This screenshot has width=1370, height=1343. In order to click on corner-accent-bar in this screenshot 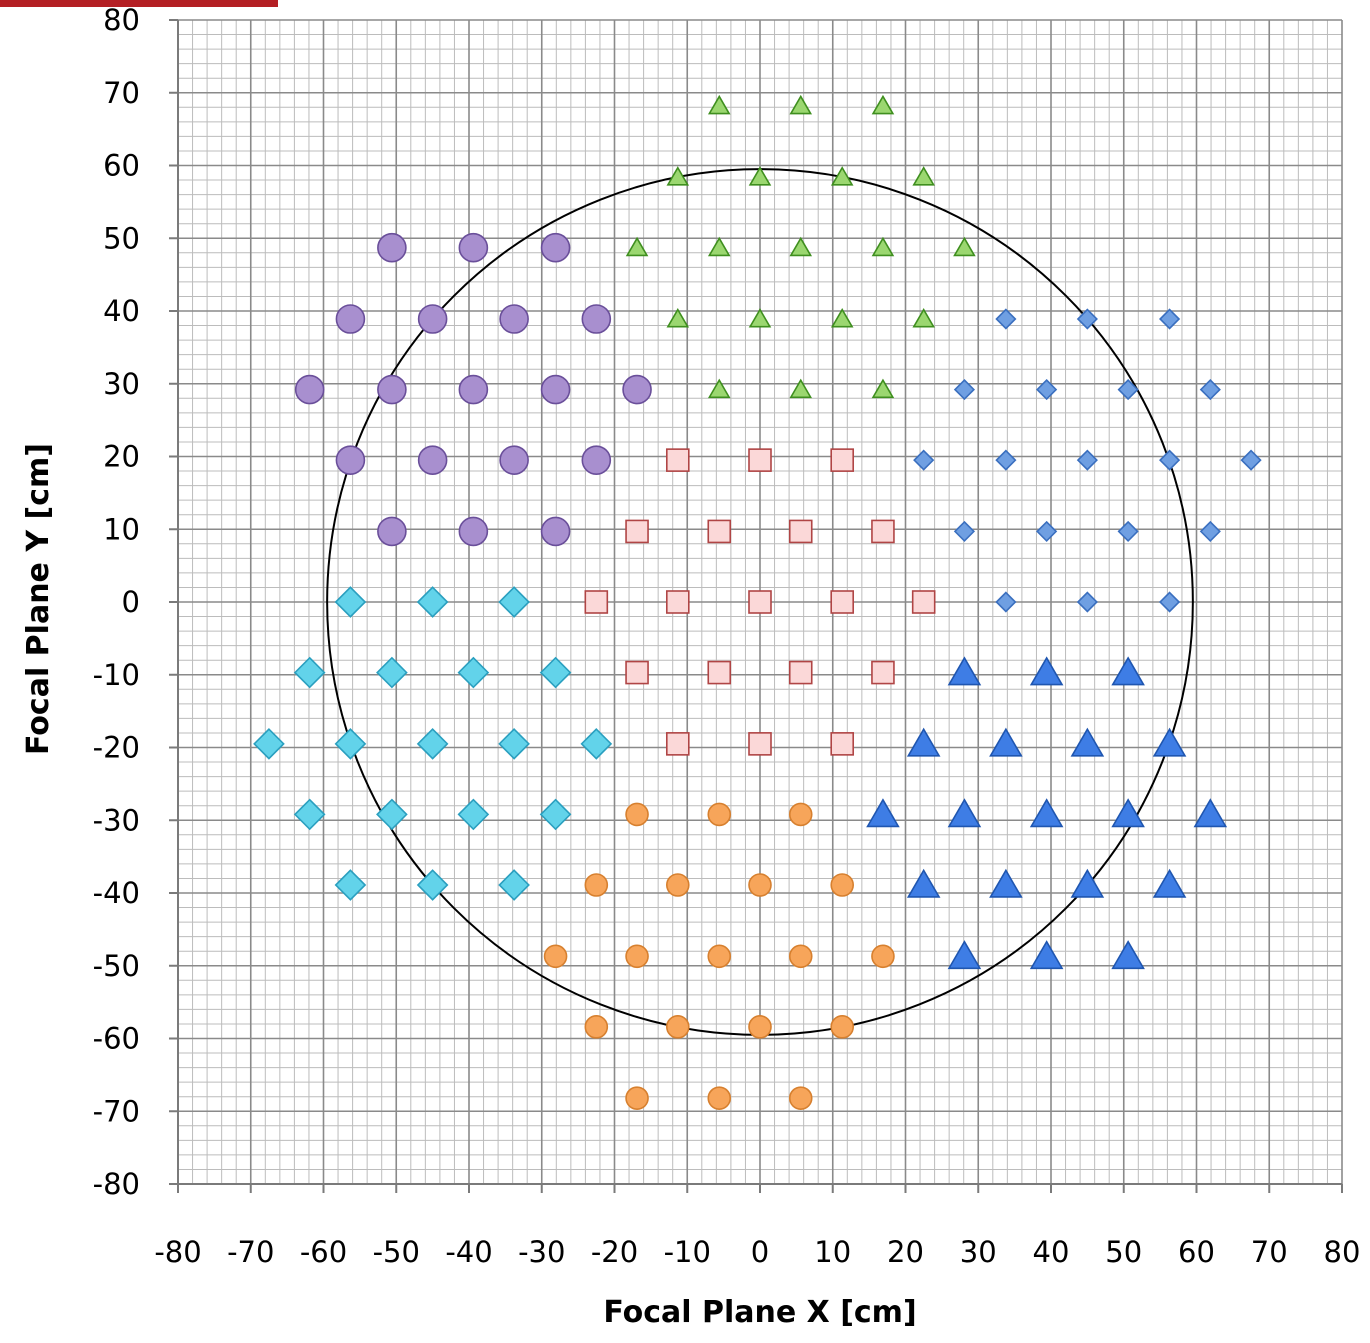, I will do `click(139, 3)`.